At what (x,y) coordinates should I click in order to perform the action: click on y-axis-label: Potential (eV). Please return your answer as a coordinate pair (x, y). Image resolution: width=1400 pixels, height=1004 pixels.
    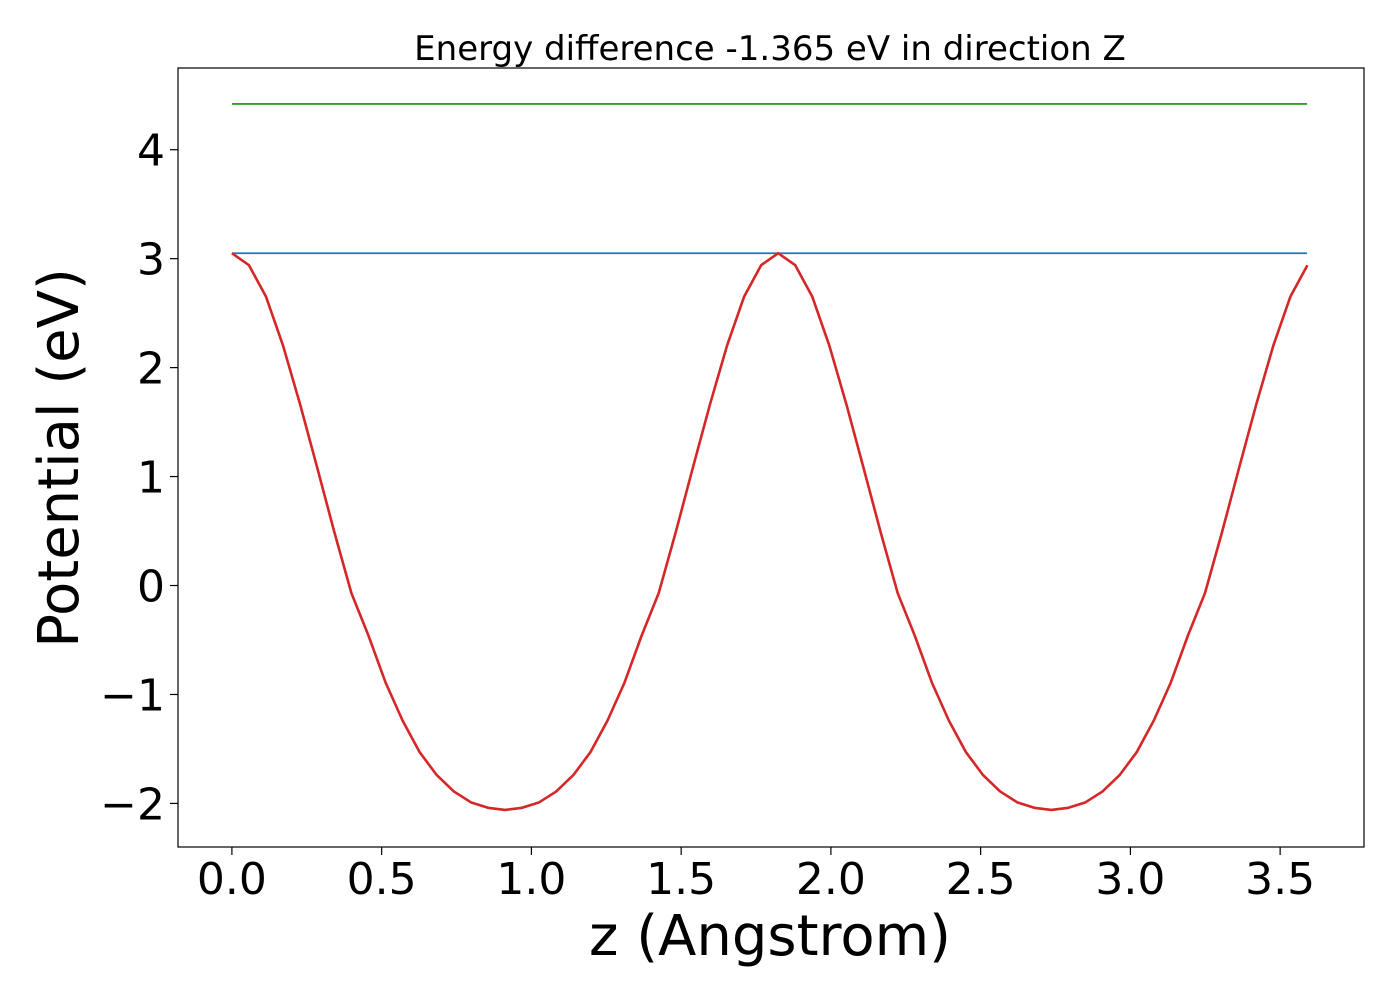
    Looking at the image, I should click on (59, 458).